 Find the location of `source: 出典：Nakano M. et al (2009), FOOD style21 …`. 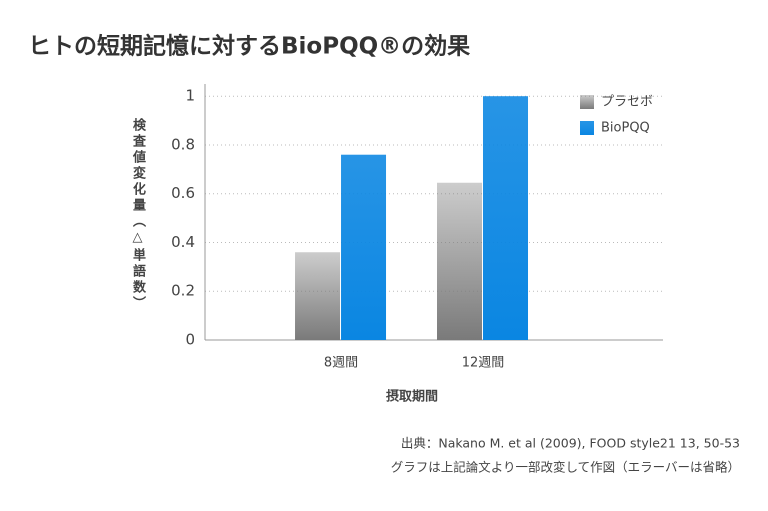

source: 出典：Nakano M. et al (2009), FOOD style21 … is located at coordinates (570, 443).